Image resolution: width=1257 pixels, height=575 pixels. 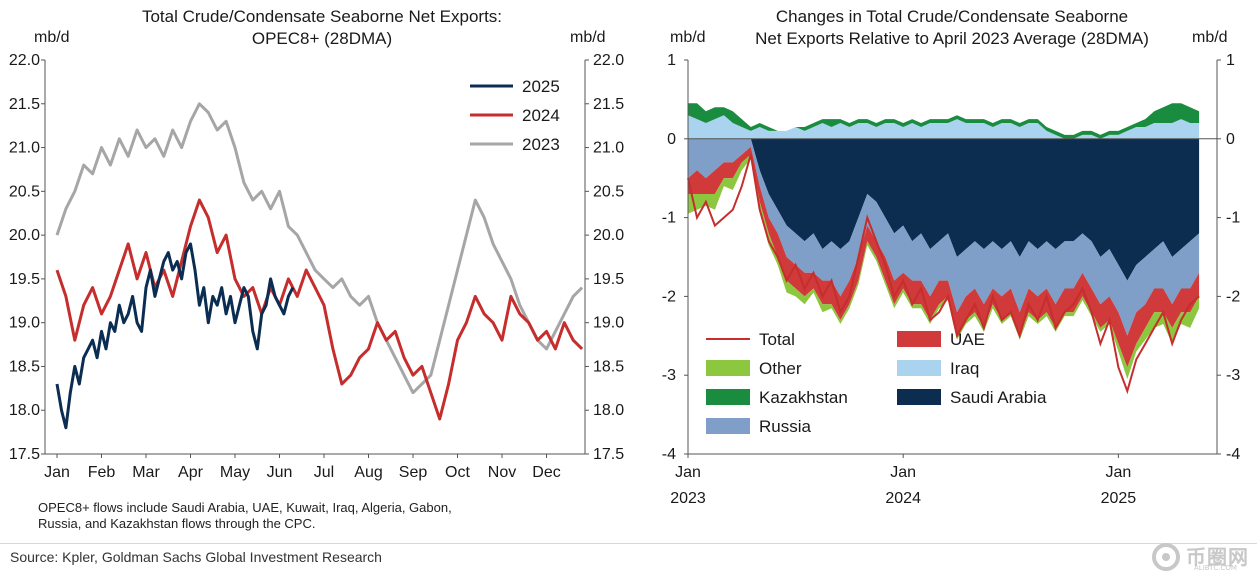 I want to click on right-ytick-label: 0, so click(x=671, y=139).